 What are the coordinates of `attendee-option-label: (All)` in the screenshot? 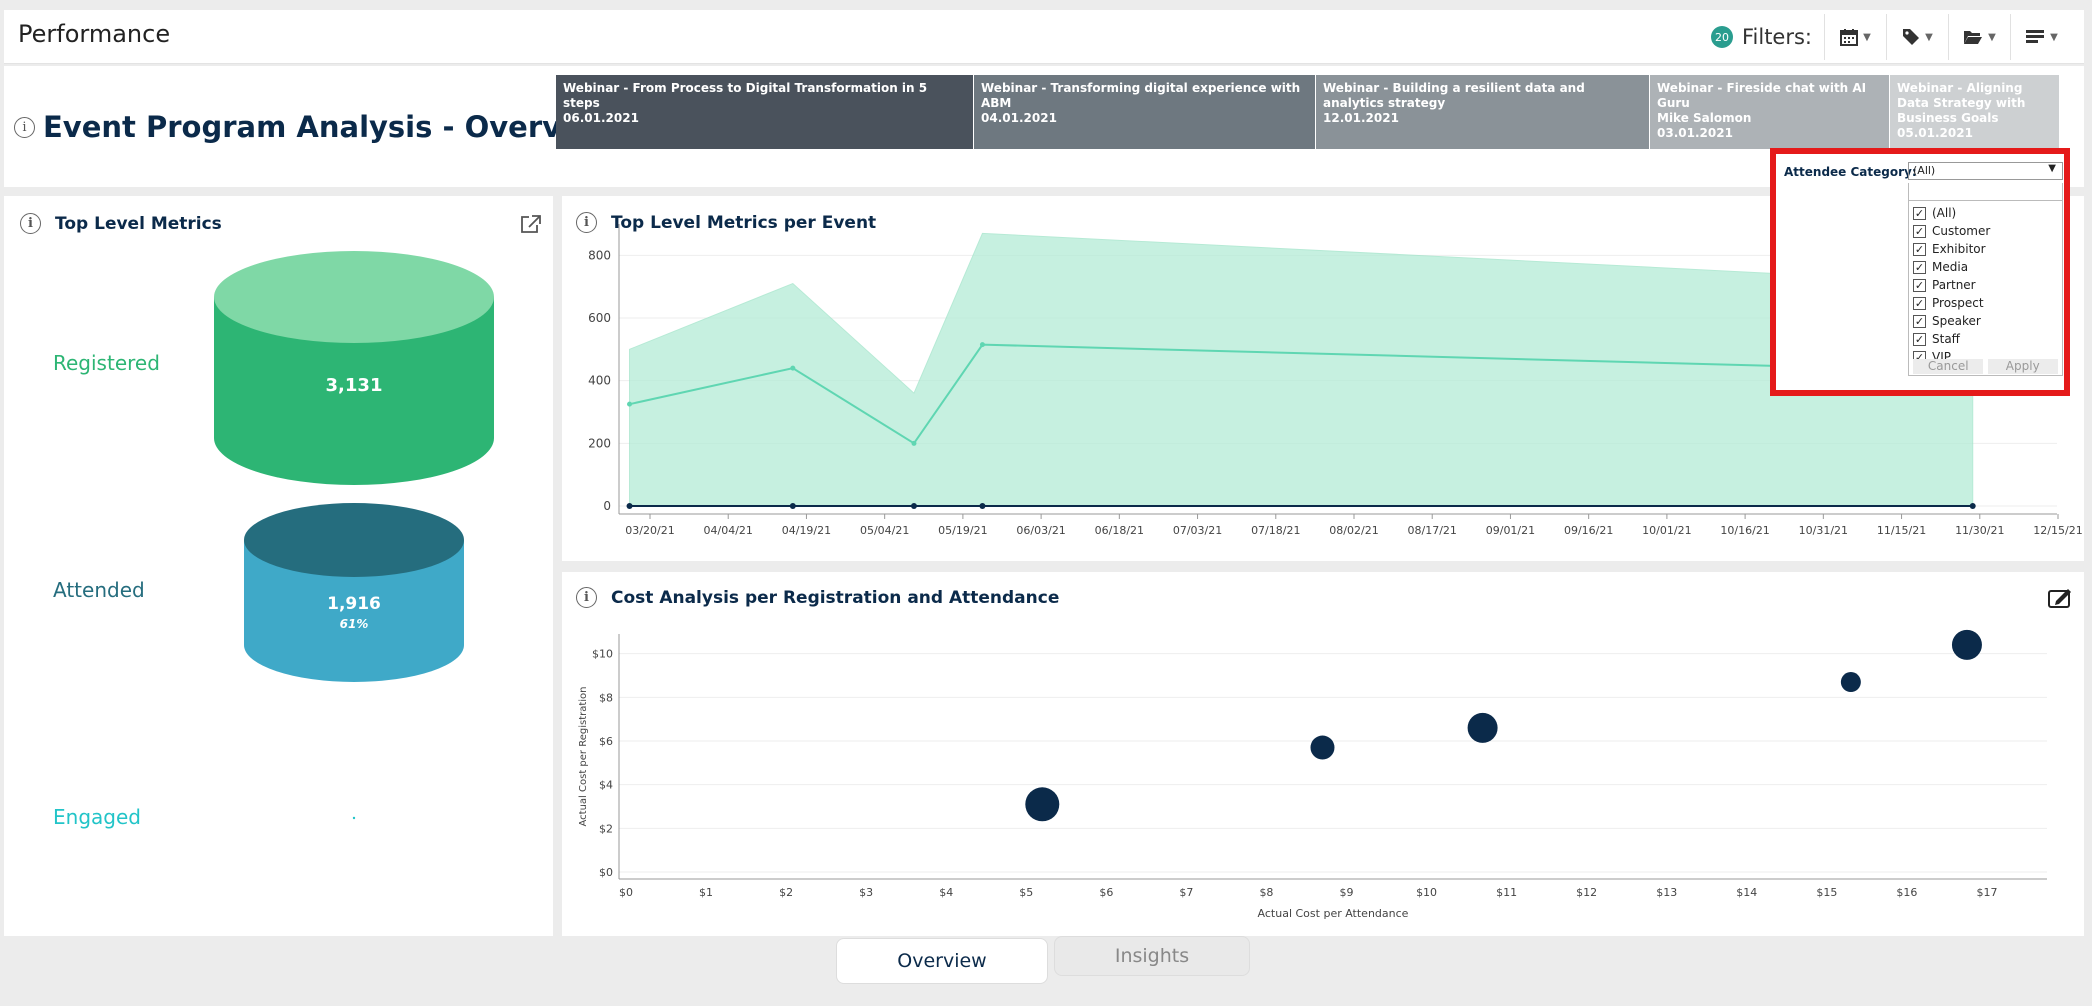 It's located at (1944, 213).